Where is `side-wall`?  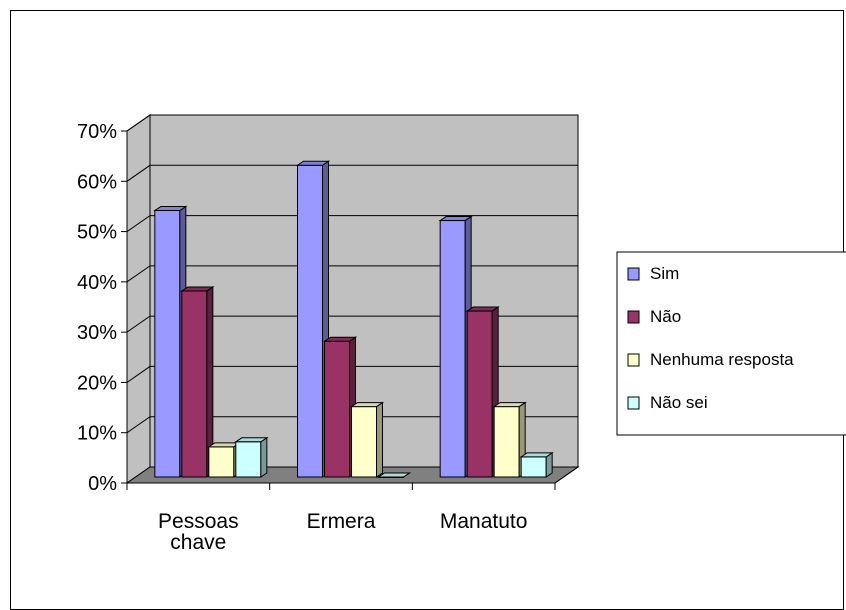 side-wall is located at coordinates (138, 299).